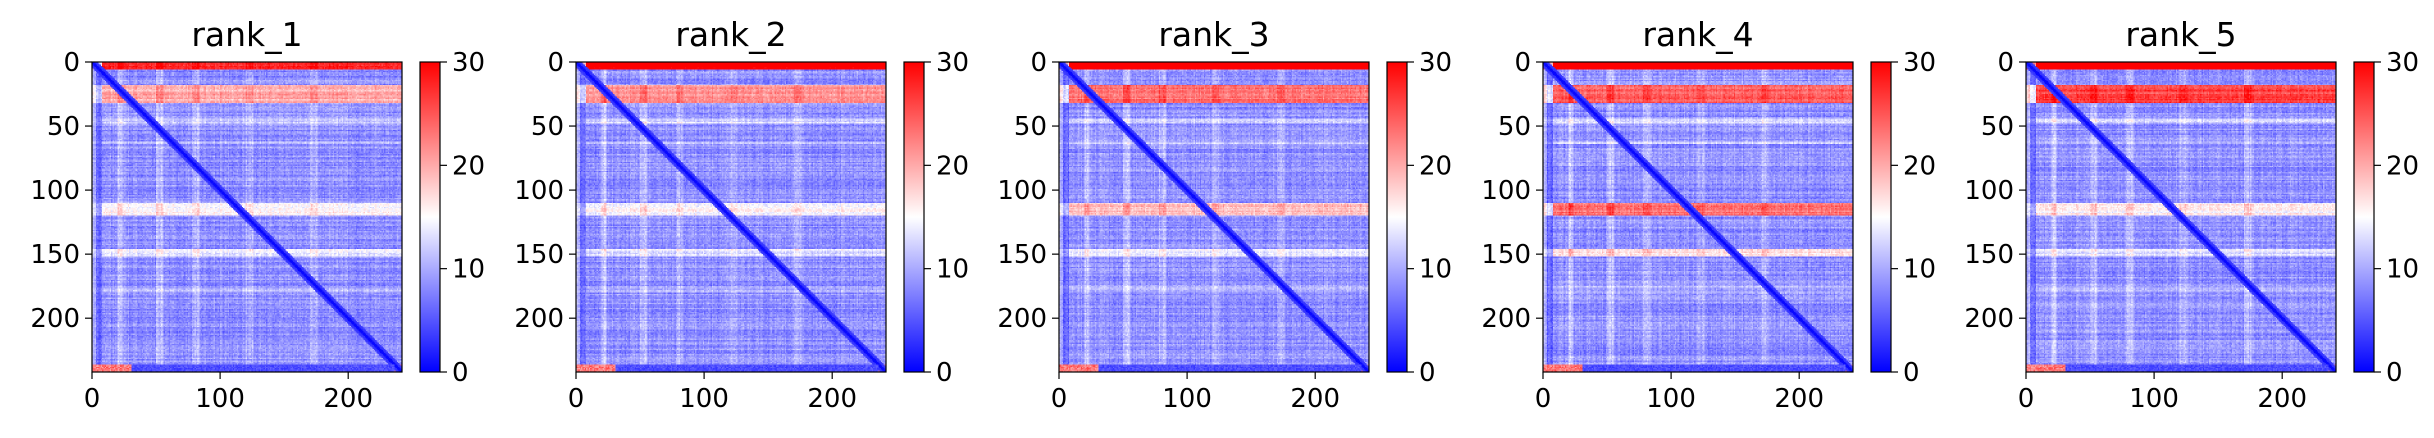 The image size is (2434, 438). Describe the element at coordinates (730, 34) in the screenshot. I see `panel-title: rank_2` at that location.